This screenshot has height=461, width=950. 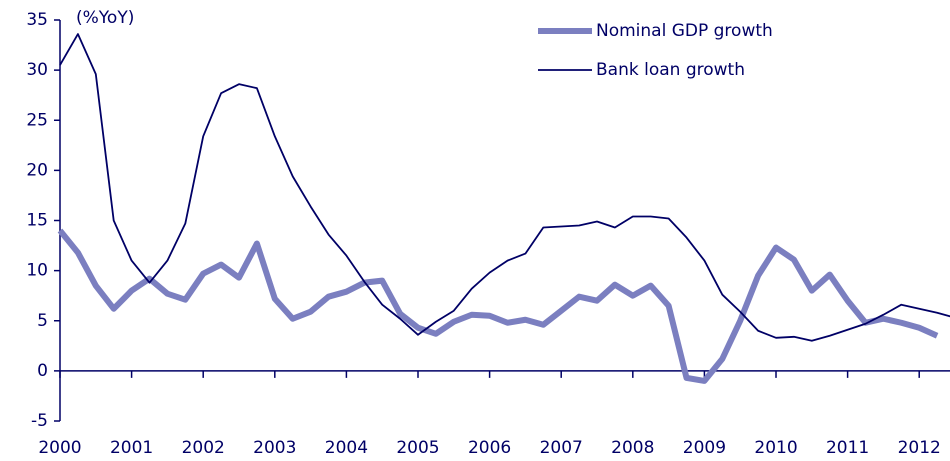 What do you see at coordinates (39, 421) in the screenshot?
I see `y-tick-label: -5` at bounding box center [39, 421].